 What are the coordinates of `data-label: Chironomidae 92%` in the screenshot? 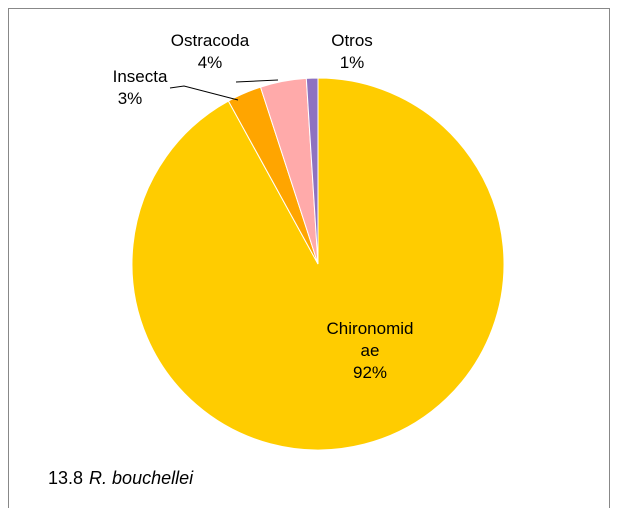 It's located at (370, 351).